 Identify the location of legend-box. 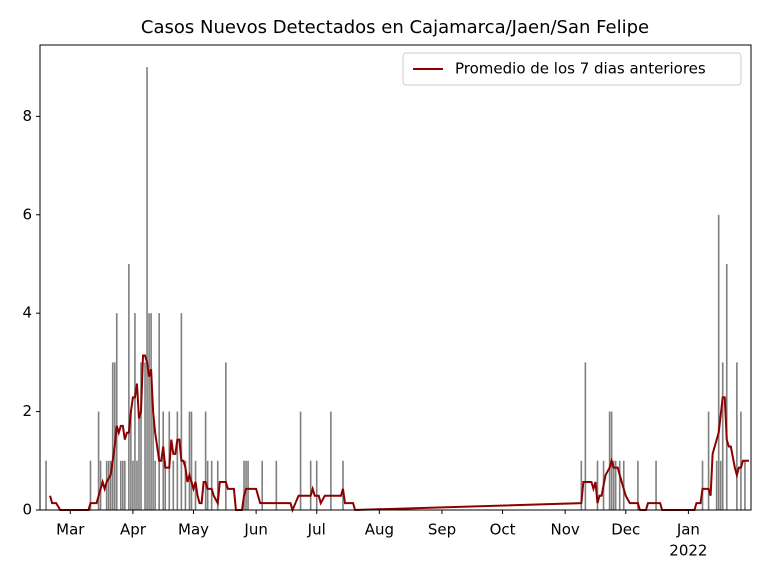
(572, 69).